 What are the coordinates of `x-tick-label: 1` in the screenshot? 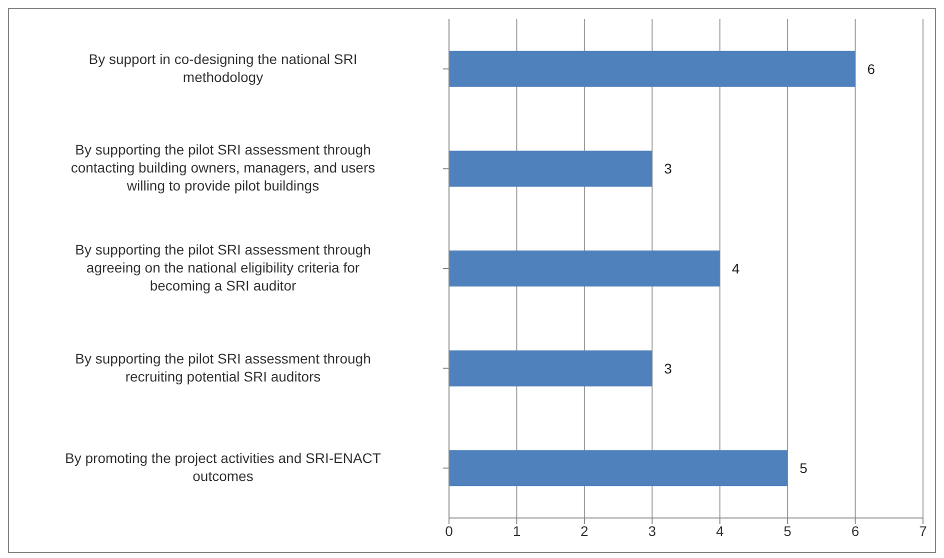 It's located at (516, 530).